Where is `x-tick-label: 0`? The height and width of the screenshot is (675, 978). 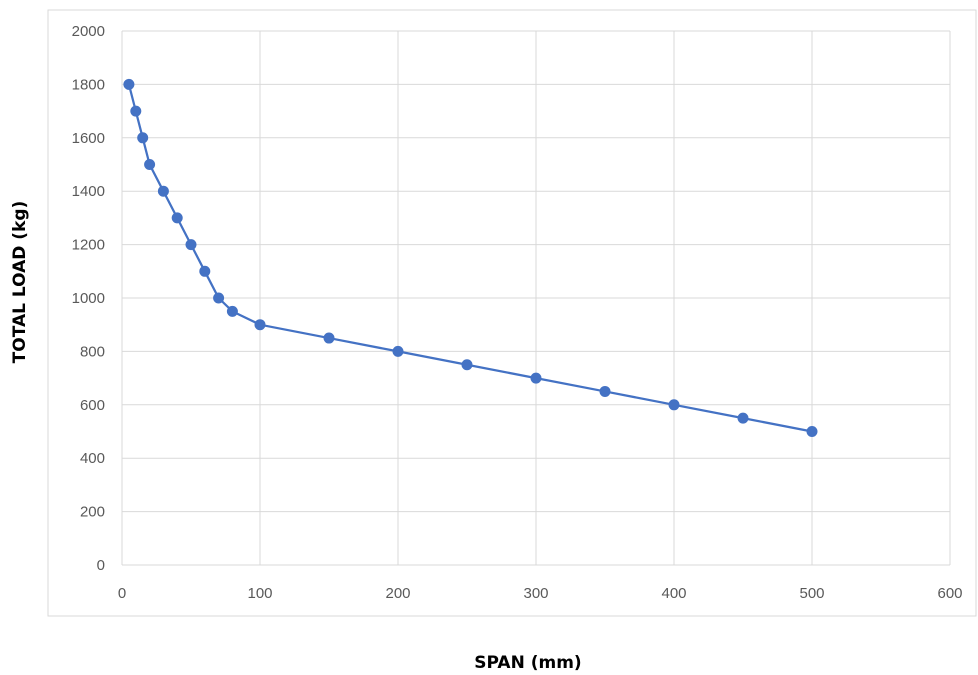
x-tick-label: 0 is located at coordinates (122, 593).